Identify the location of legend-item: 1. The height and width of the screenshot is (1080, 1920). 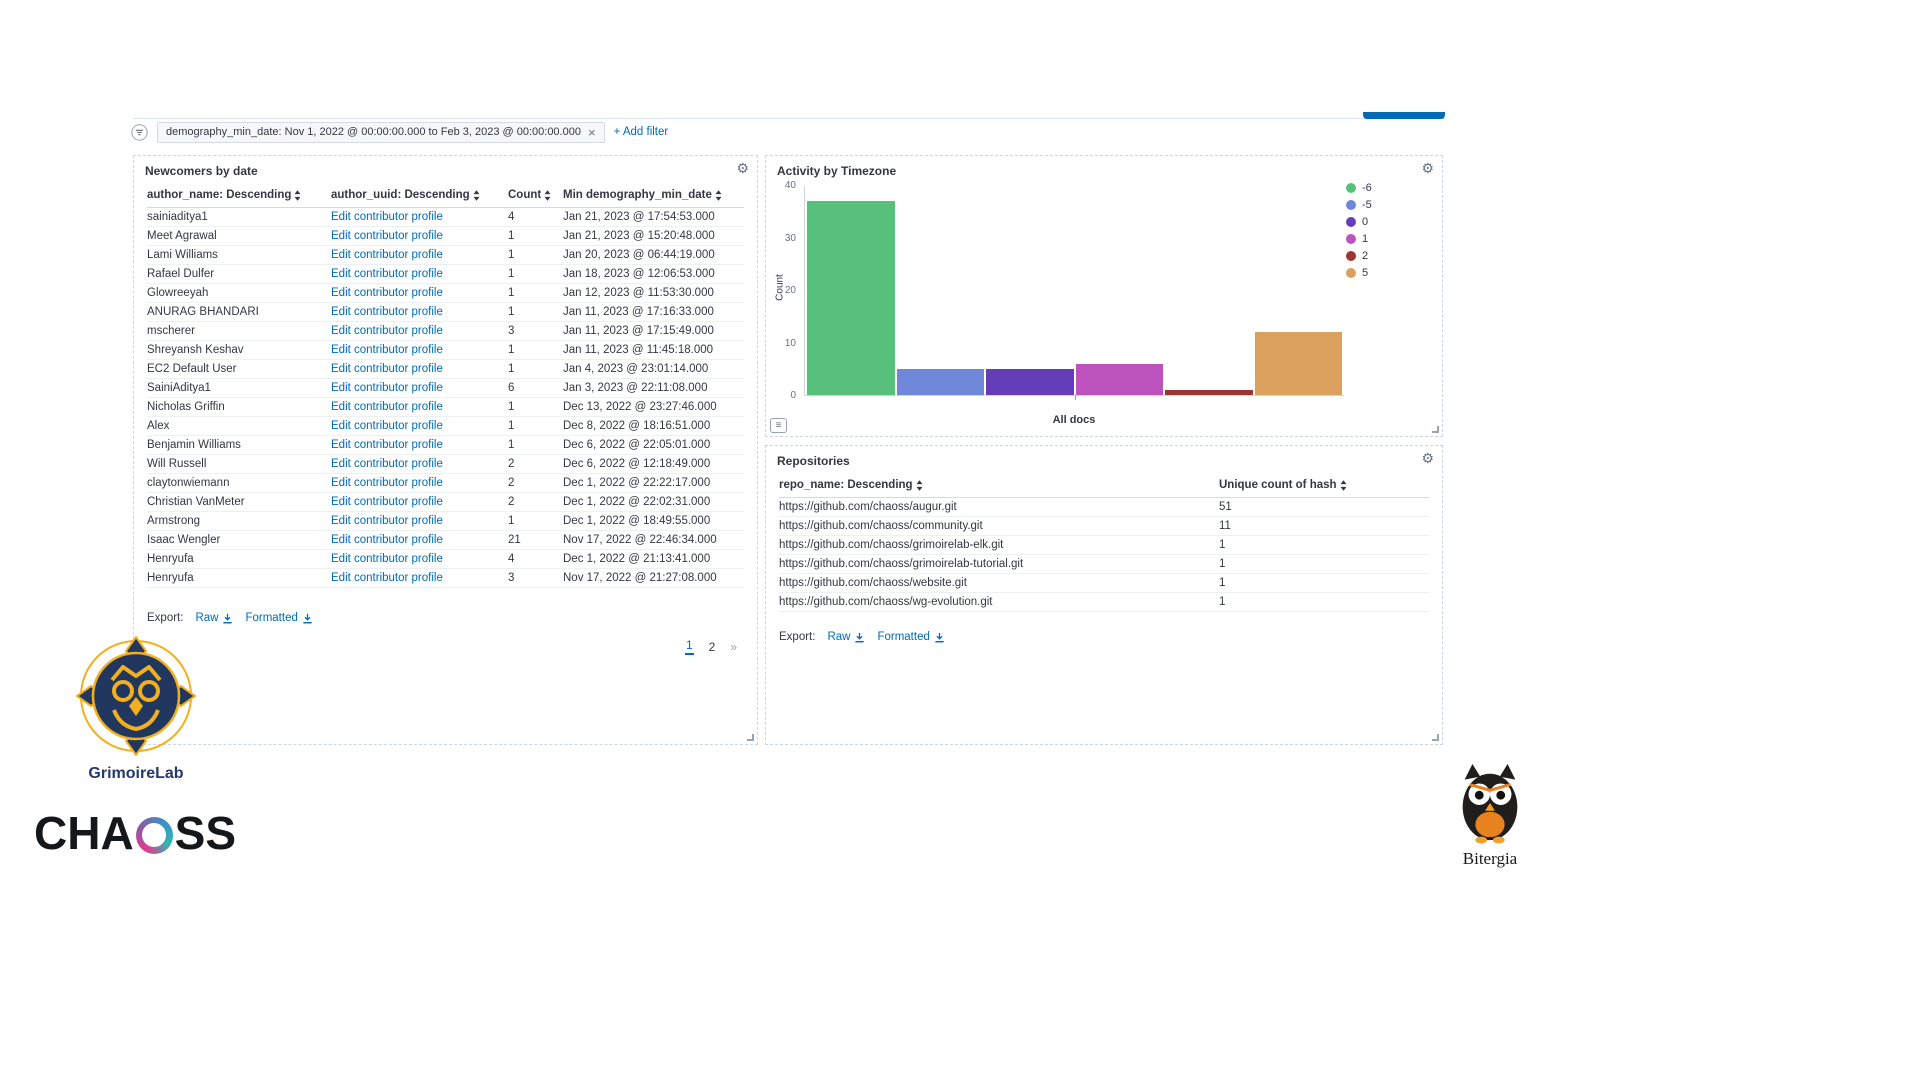
(1359, 239).